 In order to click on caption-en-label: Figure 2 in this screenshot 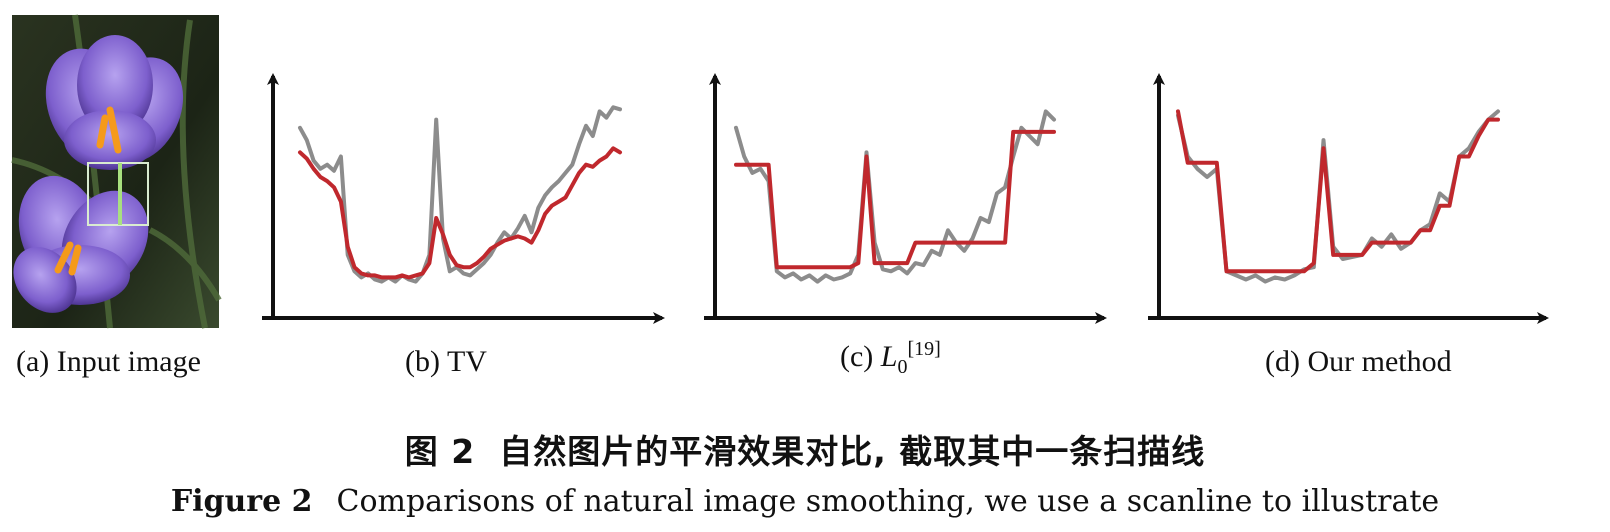, I will do `click(241, 501)`.